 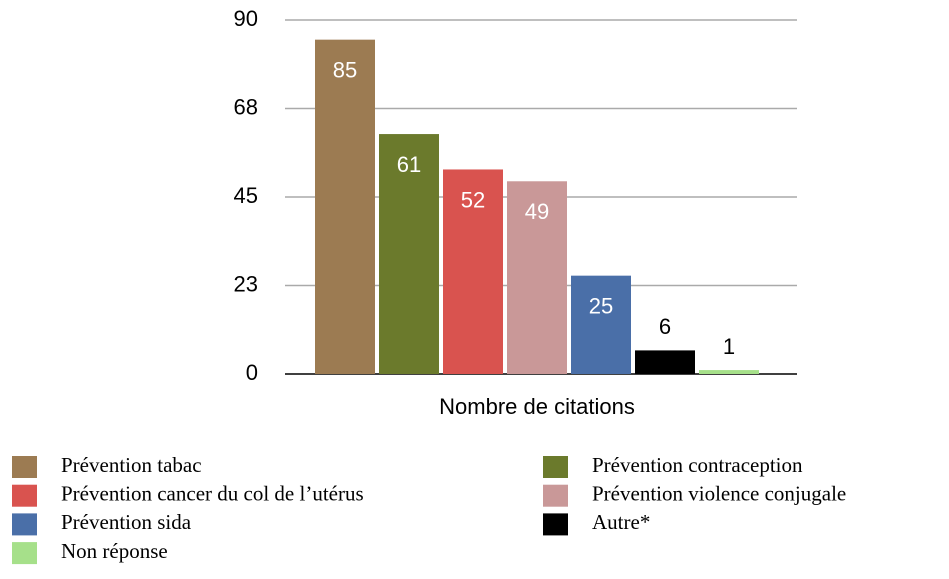 I want to click on data-label: 1, so click(x=729, y=346).